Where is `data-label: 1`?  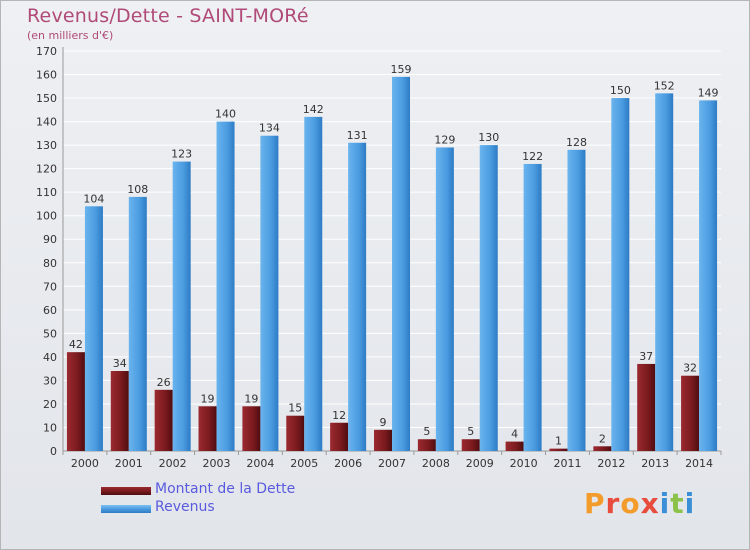 data-label: 1 is located at coordinates (558, 441).